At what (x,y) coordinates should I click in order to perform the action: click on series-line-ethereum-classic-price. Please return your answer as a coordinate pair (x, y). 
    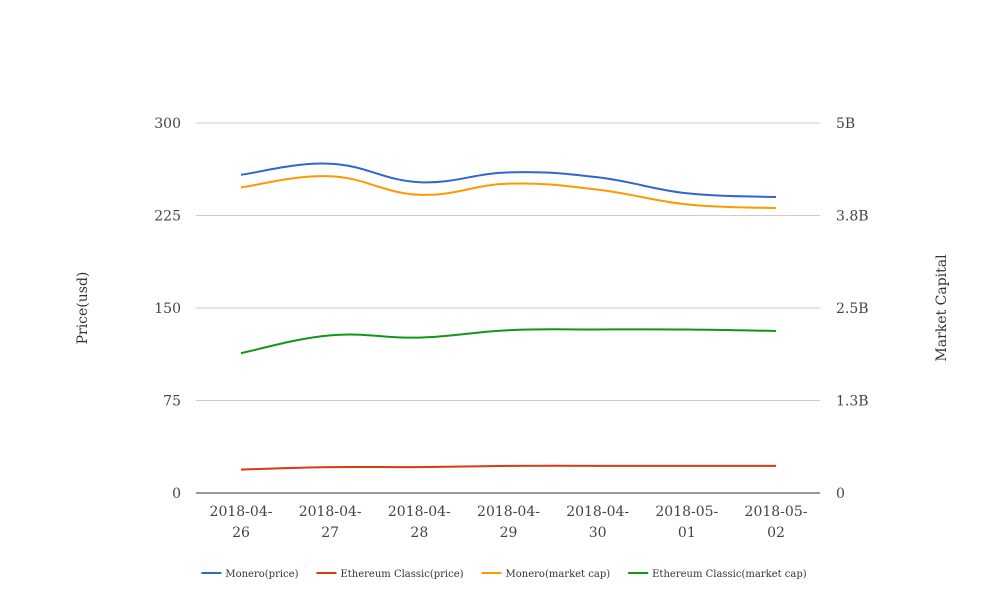
    Looking at the image, I should click on (508, 467).